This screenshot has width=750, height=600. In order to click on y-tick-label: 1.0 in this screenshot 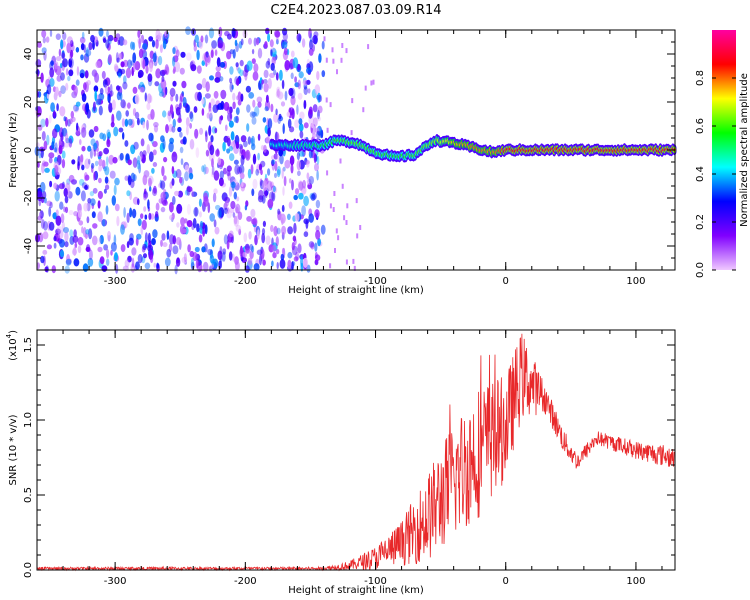, I will do `click(28, 420)`.